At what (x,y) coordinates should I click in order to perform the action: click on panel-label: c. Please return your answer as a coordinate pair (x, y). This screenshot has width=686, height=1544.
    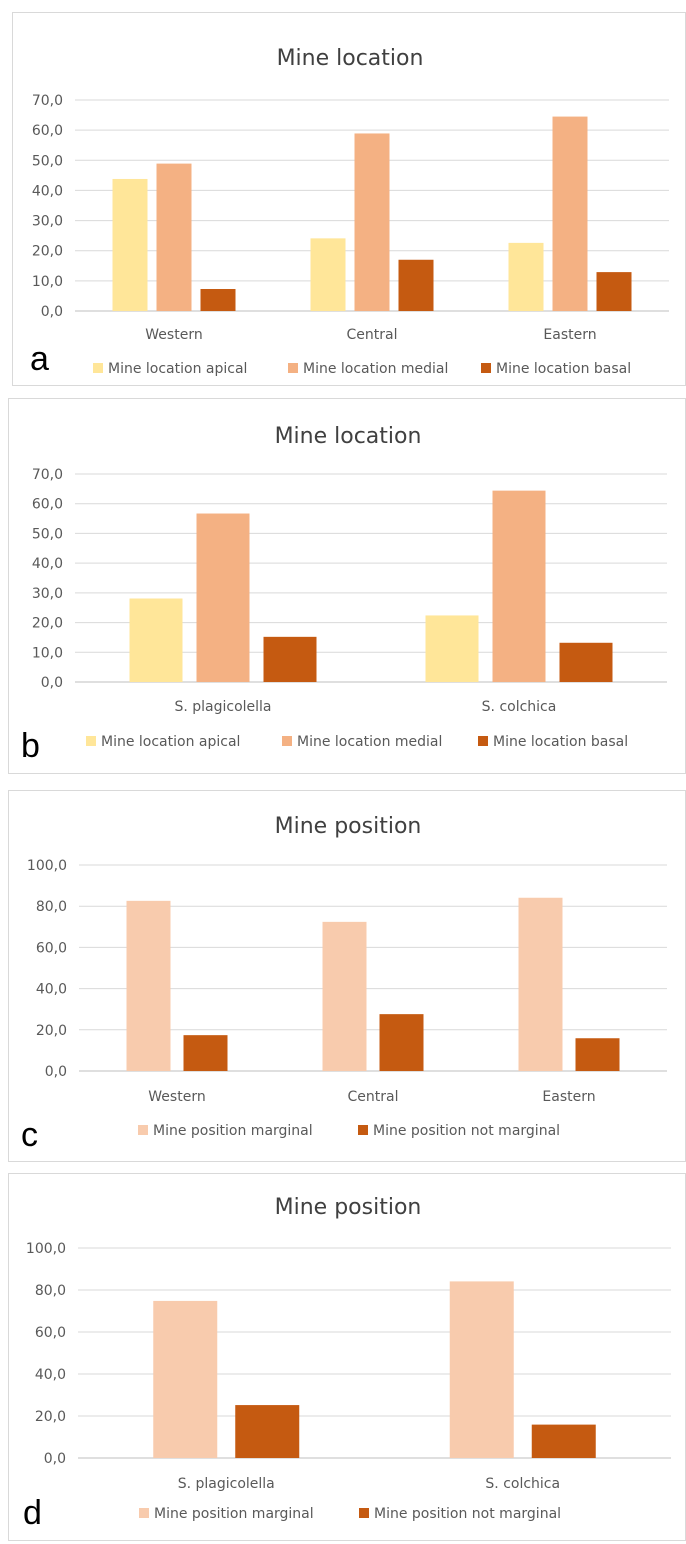
    Looking at the image, I should click on (29, 1135).